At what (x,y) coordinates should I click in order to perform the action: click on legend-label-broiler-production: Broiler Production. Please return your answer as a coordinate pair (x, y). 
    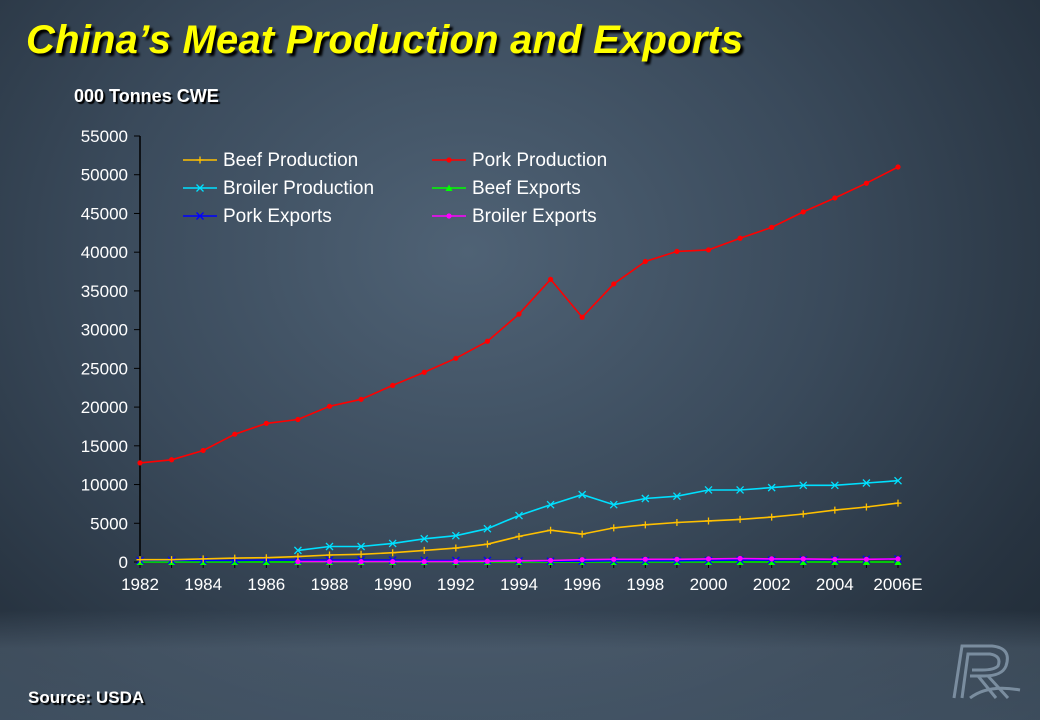
    Looking at the image, I should click on (298, 188).